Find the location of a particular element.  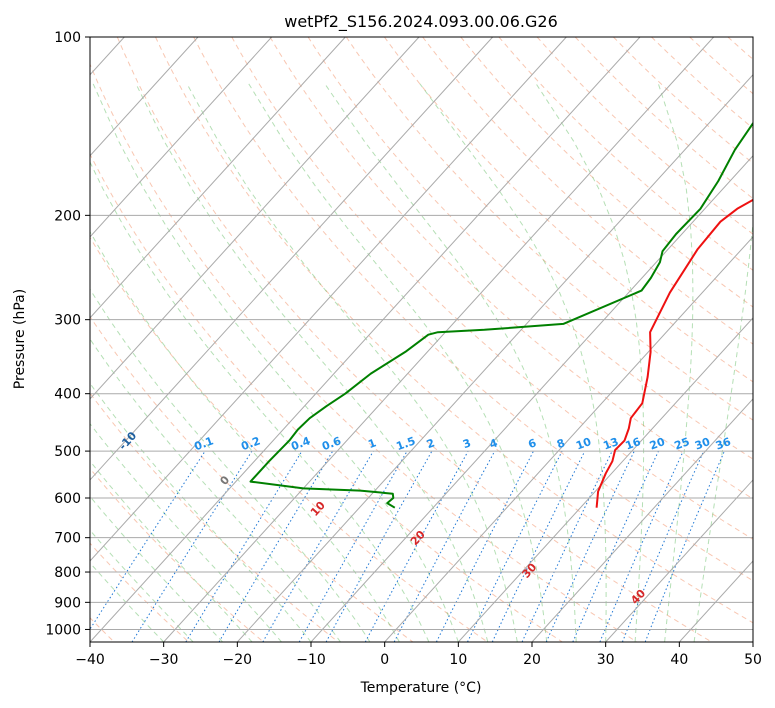

x-tick-label: −10 is located at coordinates (311, 660).